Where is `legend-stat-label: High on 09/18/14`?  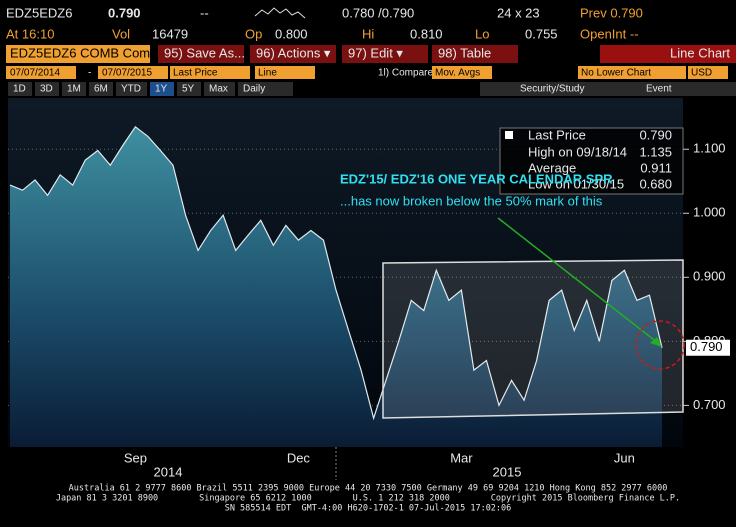
legend-stat-label: High on 09/18/14 is located at coordinates (577, 151).